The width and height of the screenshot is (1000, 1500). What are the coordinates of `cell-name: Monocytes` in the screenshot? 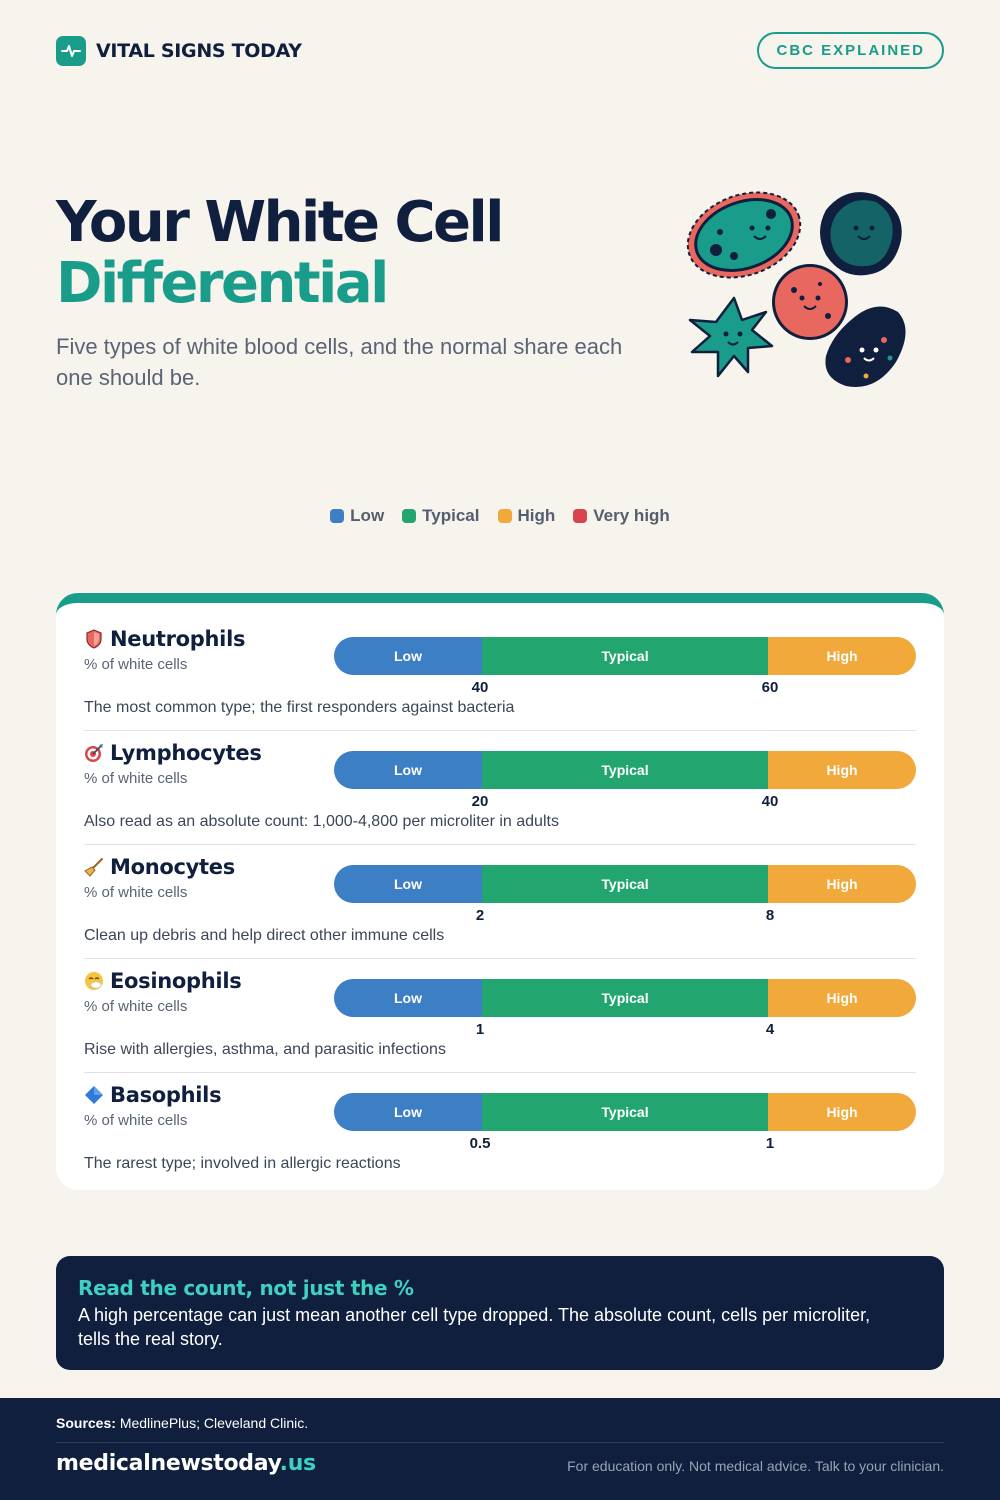 It's located at (172, 867).